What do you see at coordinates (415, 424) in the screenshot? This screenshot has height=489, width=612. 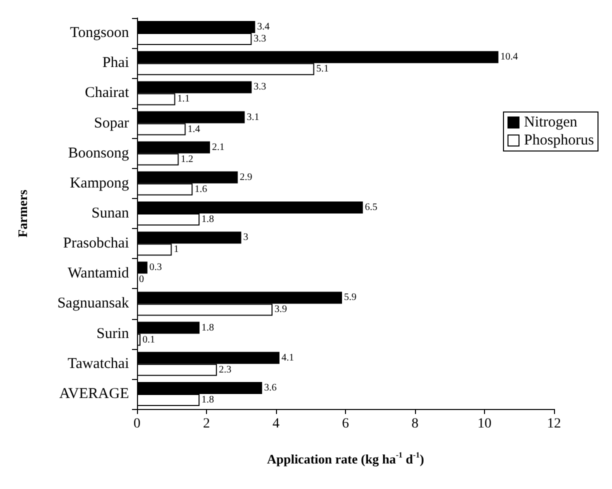 I see `x-tick-label: 8` at bounding box center [415, 424].